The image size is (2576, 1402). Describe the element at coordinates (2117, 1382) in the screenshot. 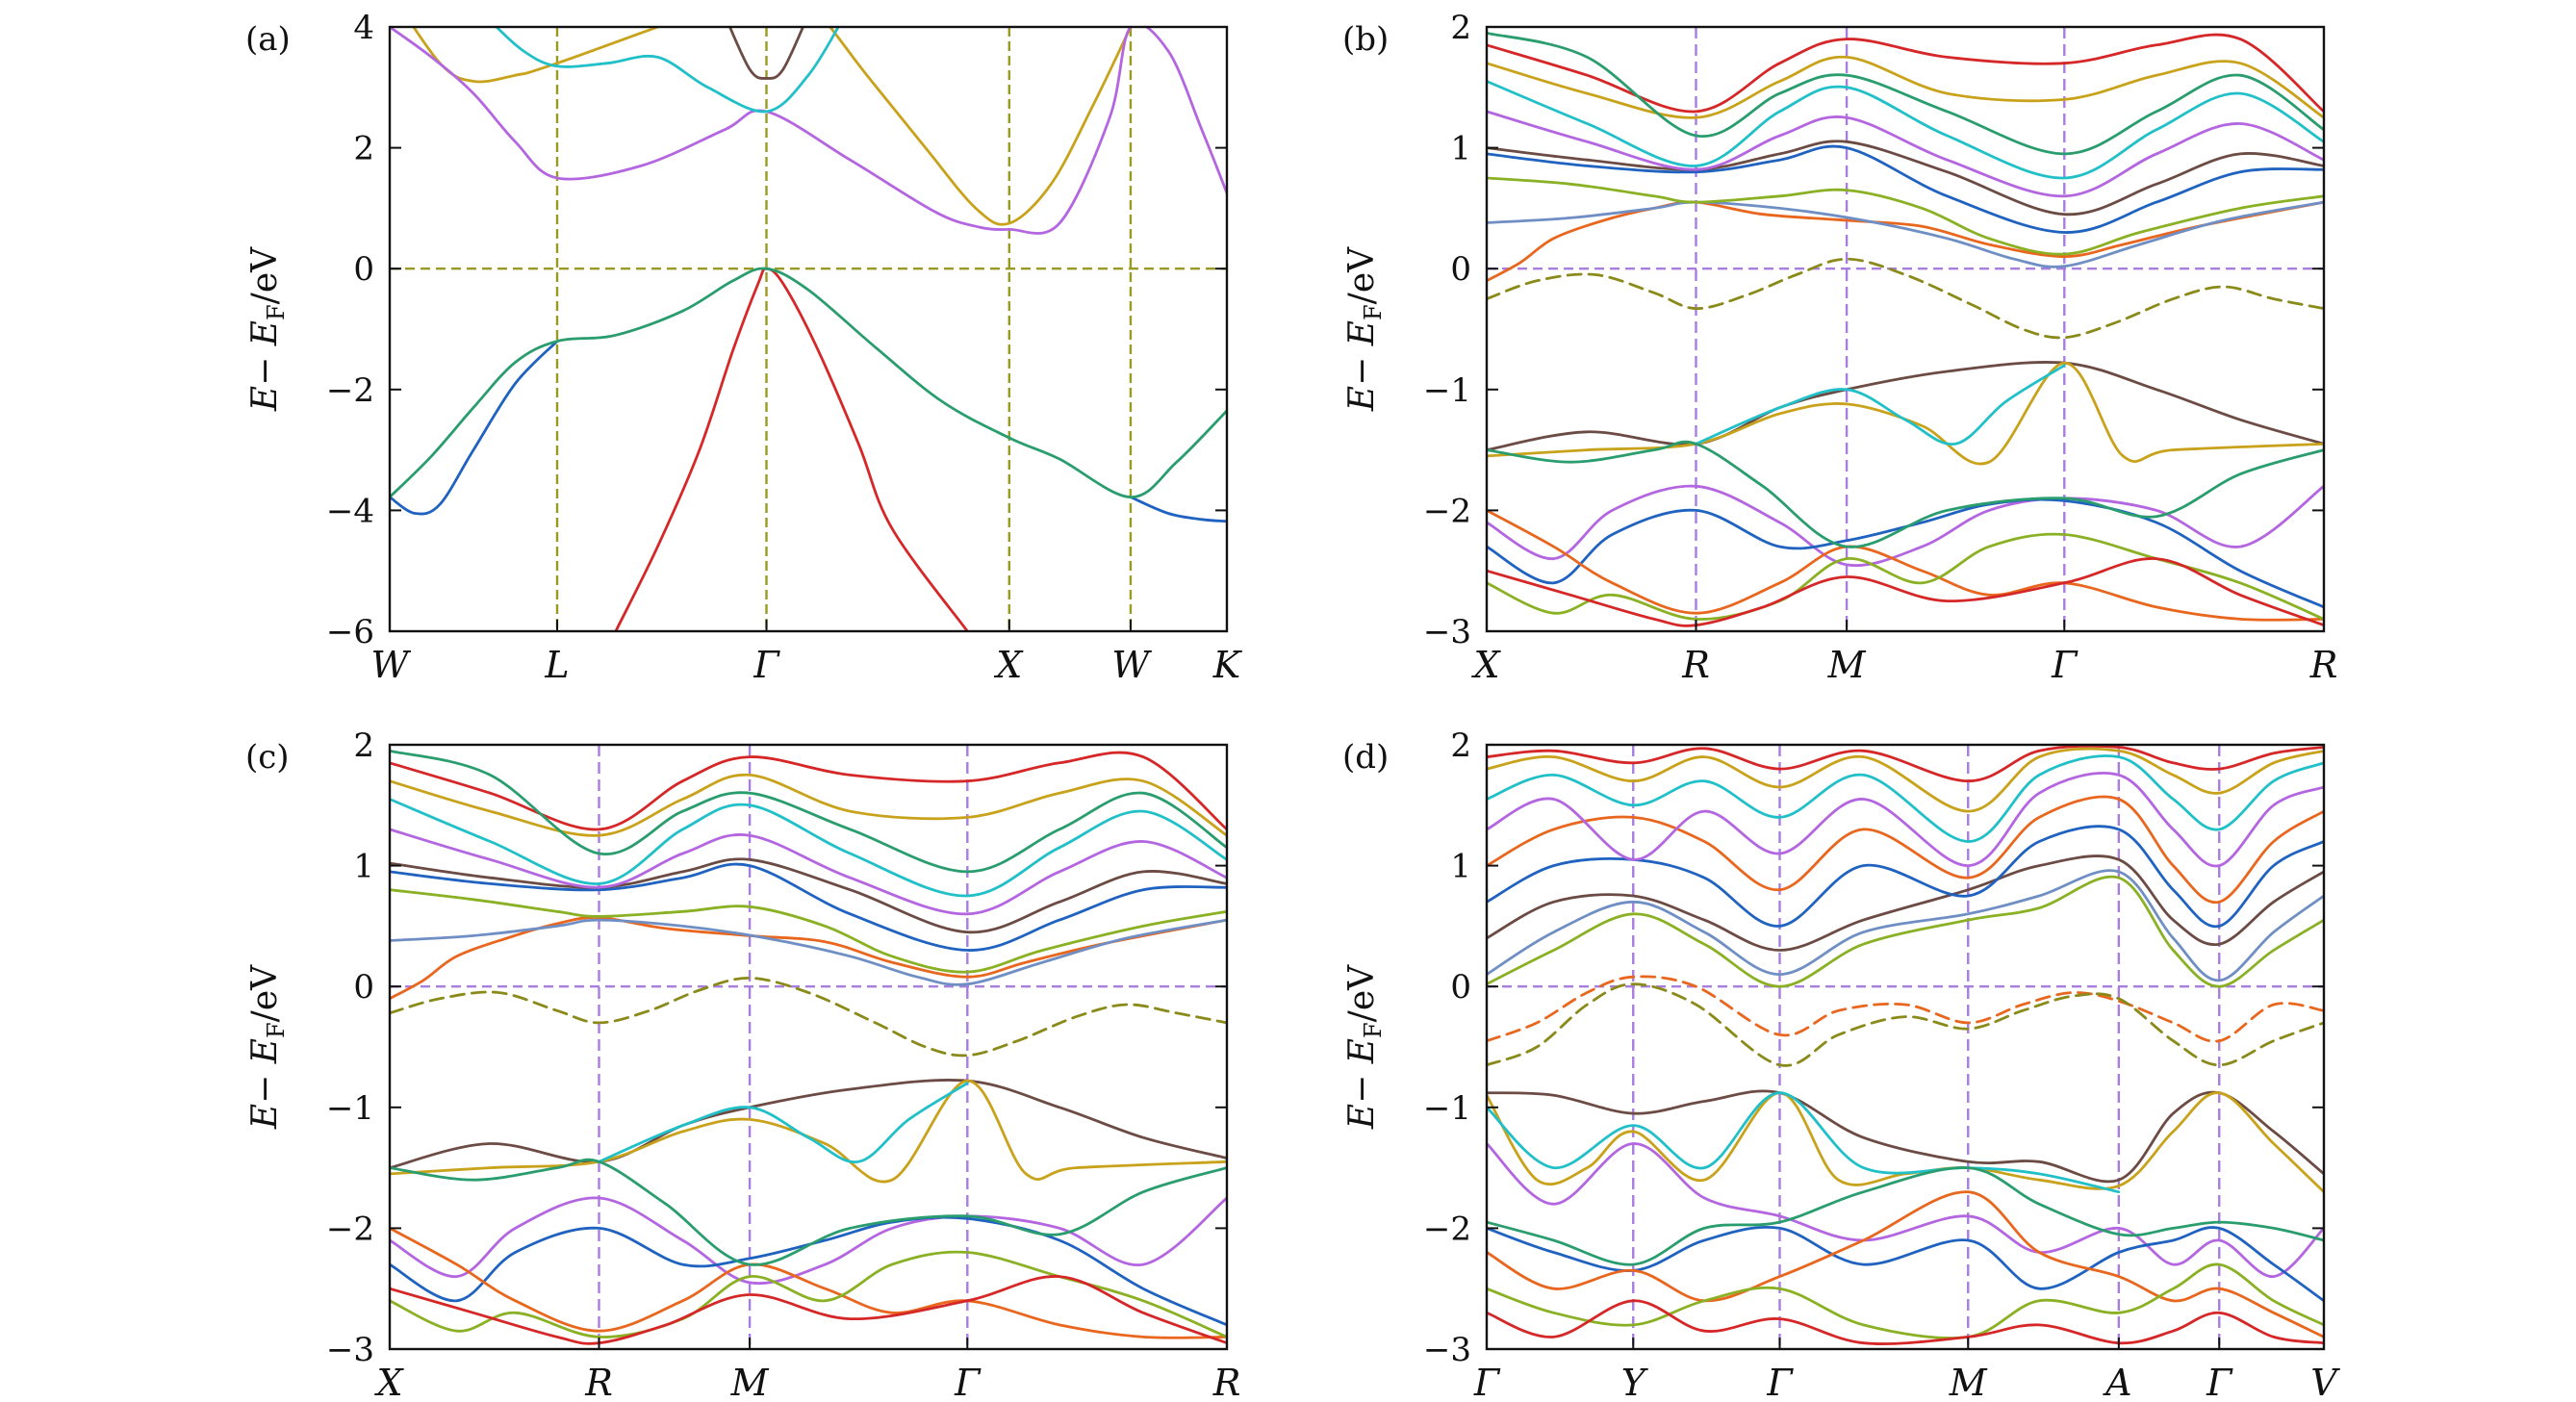

I see `kpoint-label: A` at that location.